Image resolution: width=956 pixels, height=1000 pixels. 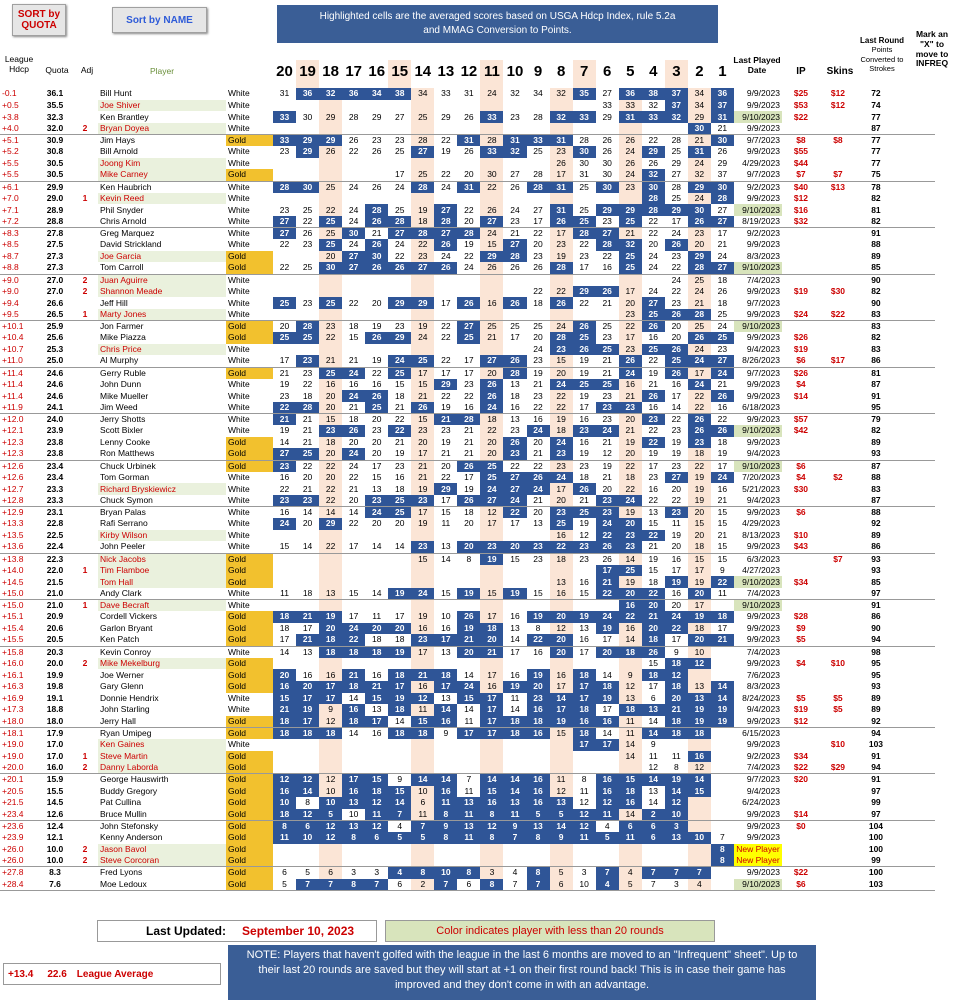 What do you see at coordinates (39, 20) in the screenshot?
I see `sort-by-quota-button: SORT by QUOTA` at bounding box center [39, 20].